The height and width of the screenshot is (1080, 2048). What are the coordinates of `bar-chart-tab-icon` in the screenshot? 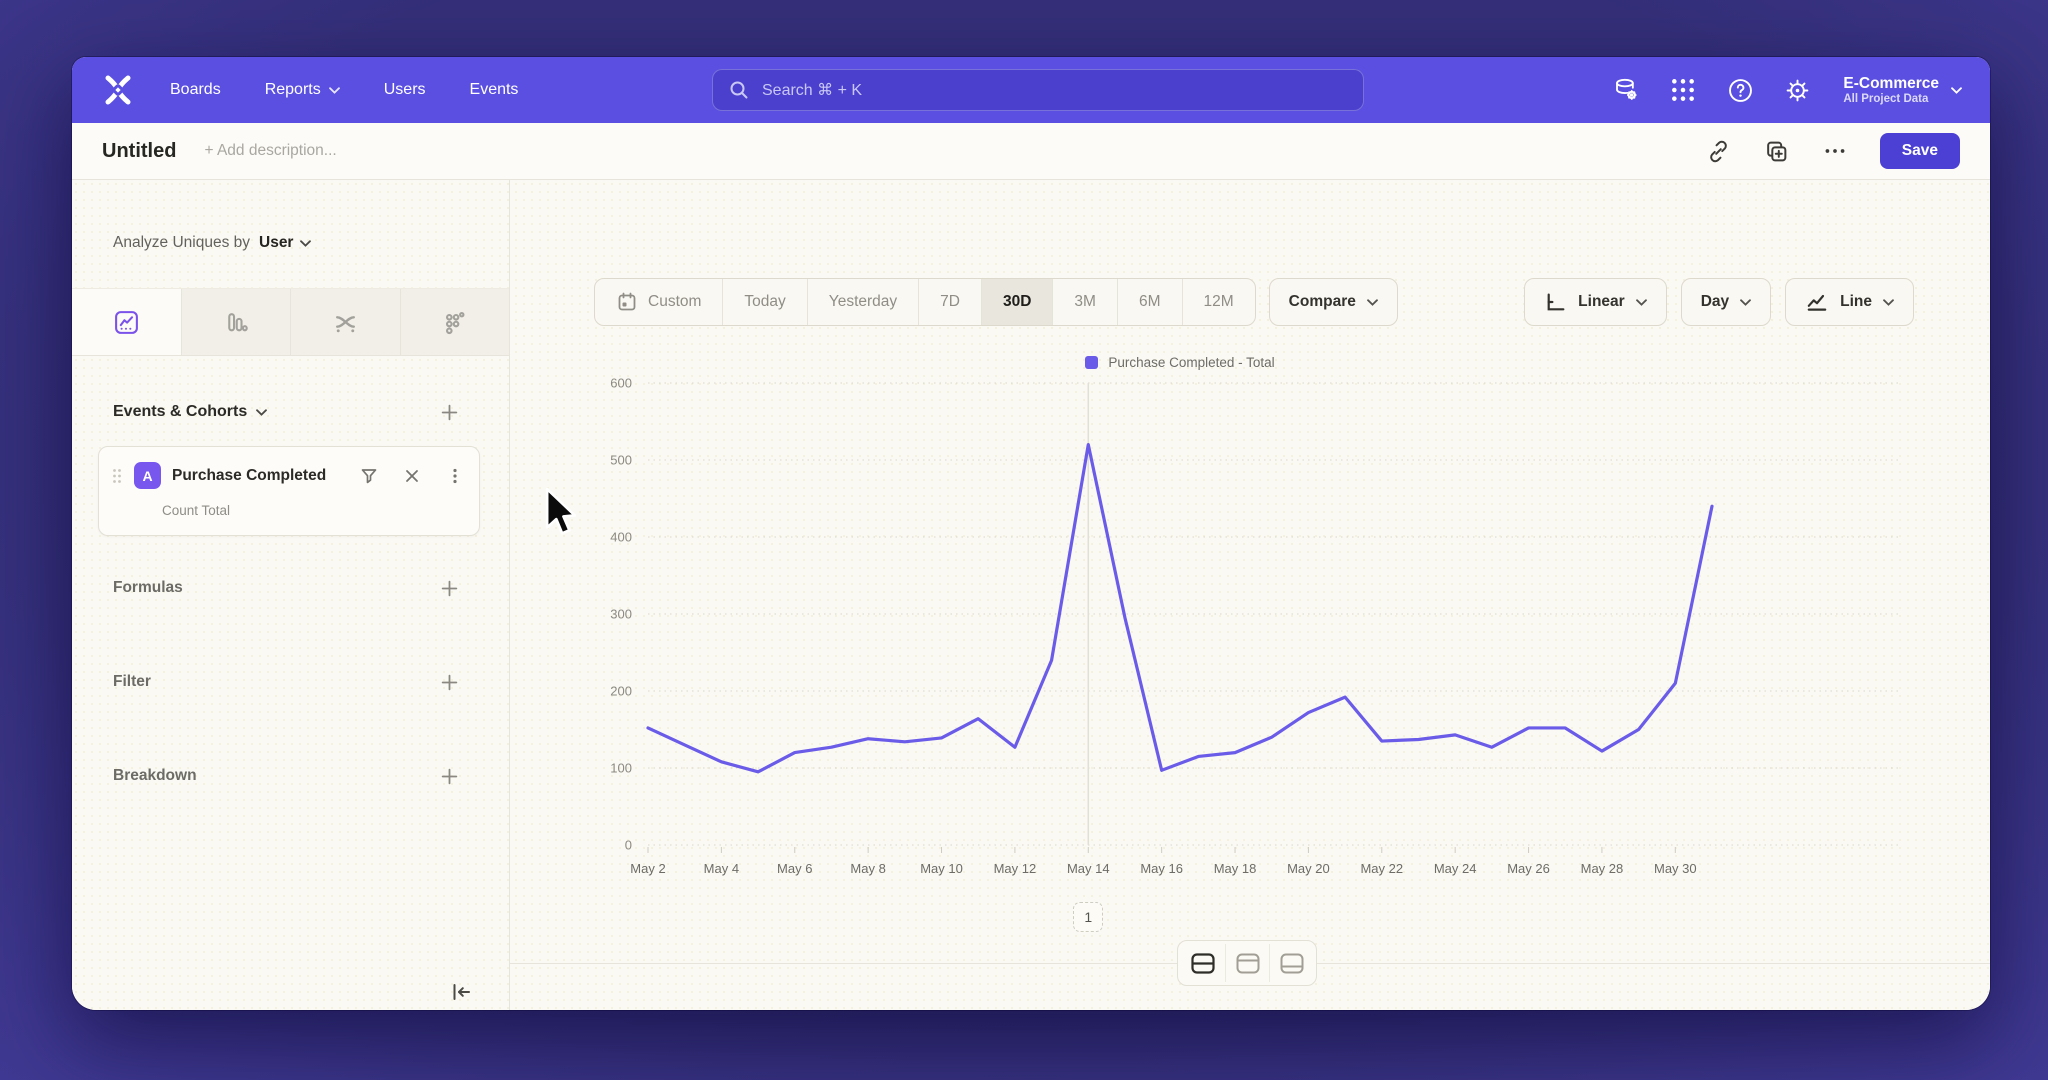 It's located at (235, 322).